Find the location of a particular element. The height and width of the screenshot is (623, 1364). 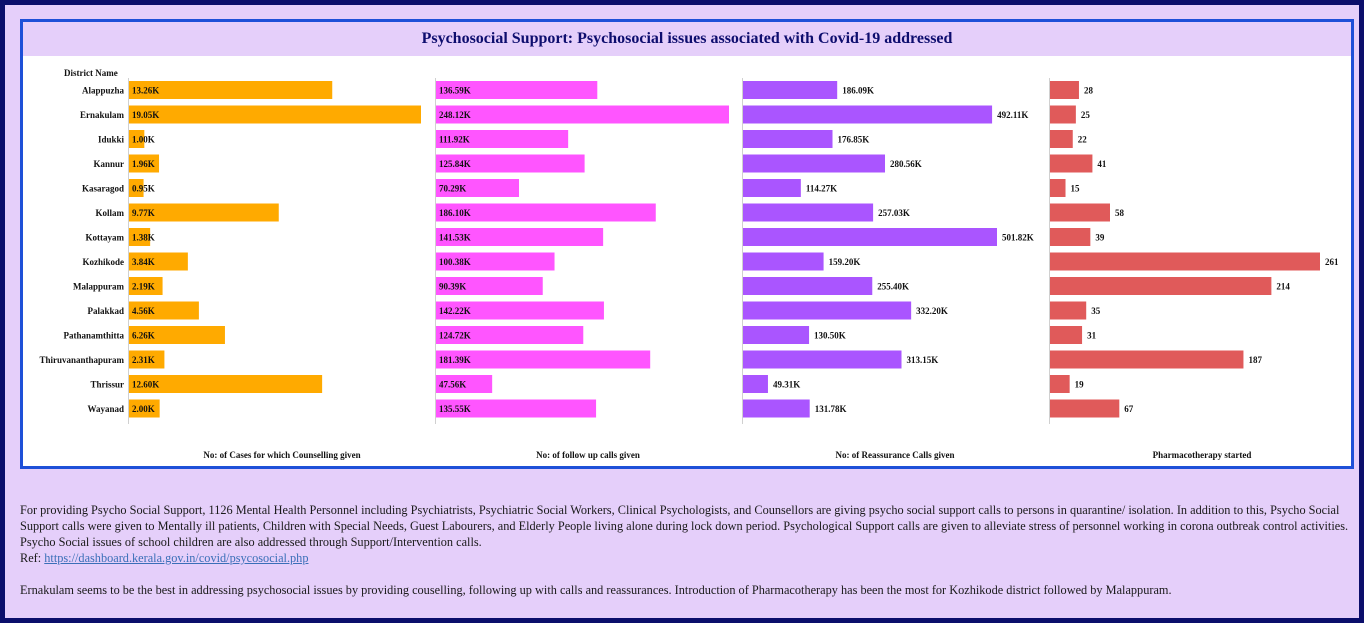

data-label: 248.12K is located at coordinates (455, 115).